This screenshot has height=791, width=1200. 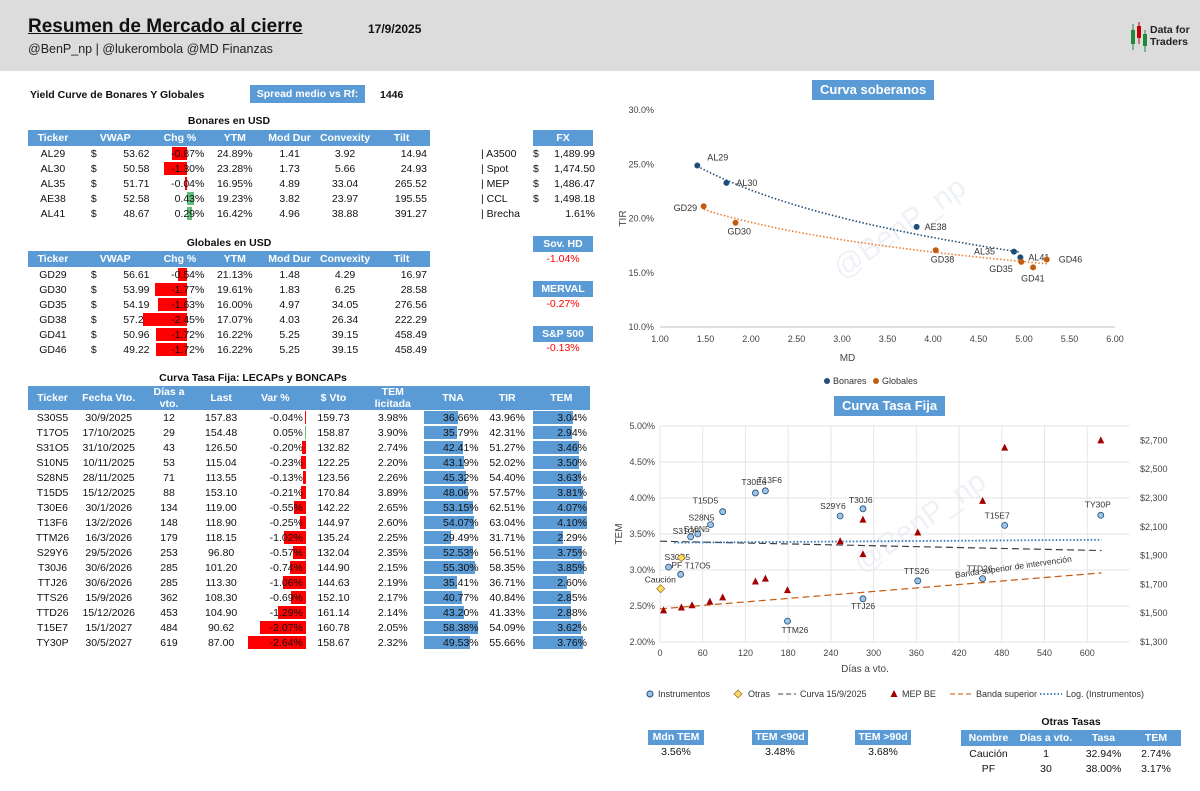 I want to click on currency-symbol: $, so click(x=93, y=334).